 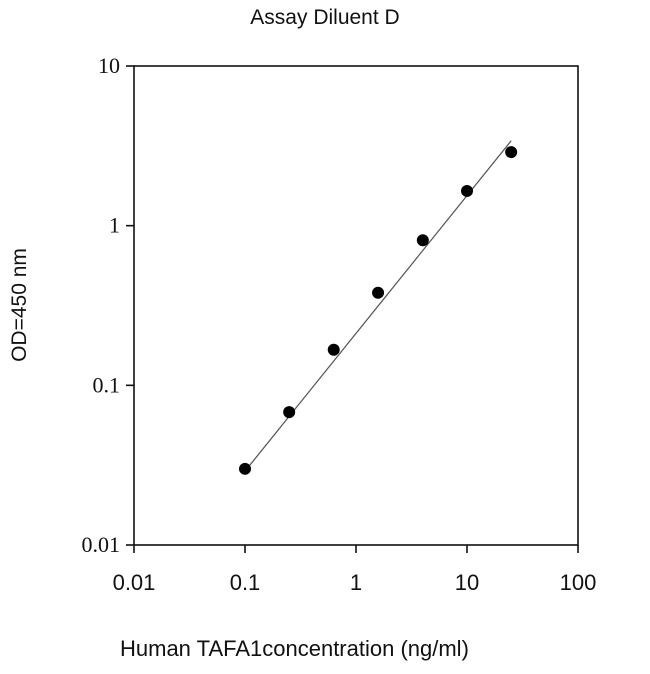 I want to click on y-tick-label: 0.01, so click(x=101, y=544).